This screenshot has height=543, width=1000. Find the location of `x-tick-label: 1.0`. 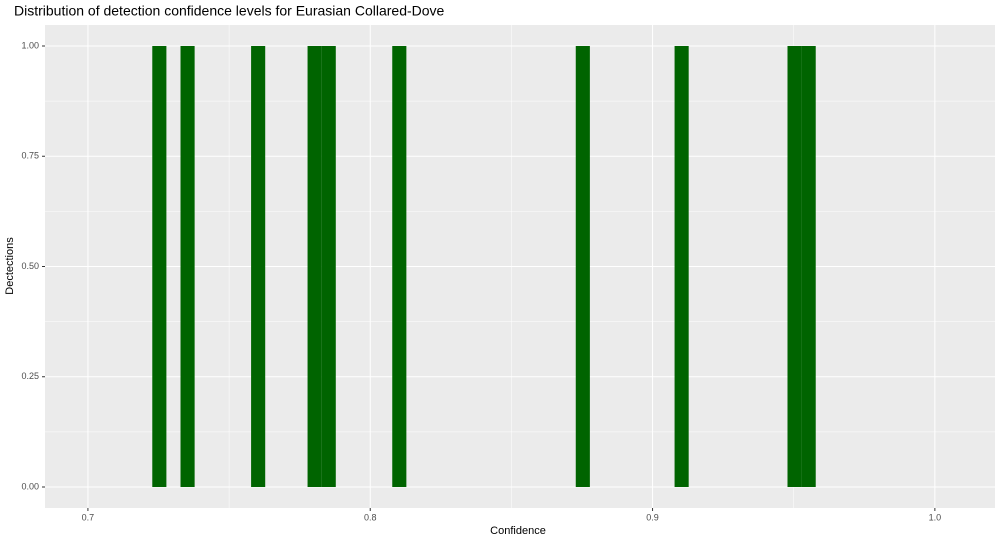

x-tick-label: 1.0 is located at coordinates (935, 517).